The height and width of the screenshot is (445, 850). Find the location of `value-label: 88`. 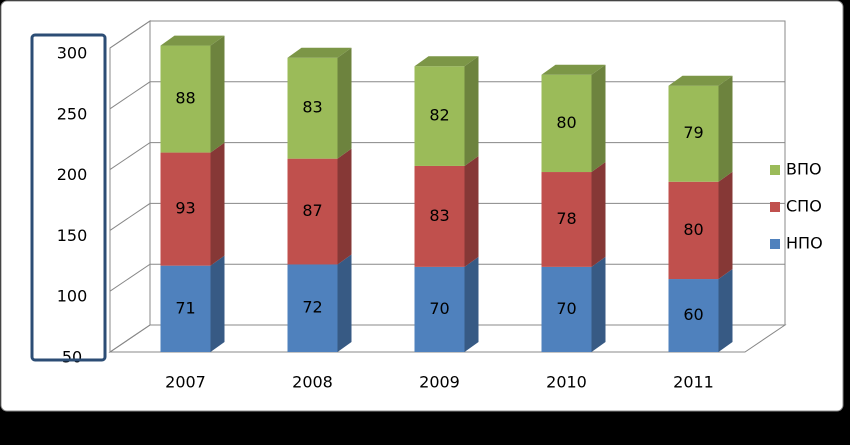

value-label: 88 is located at coordinates (185, 98).